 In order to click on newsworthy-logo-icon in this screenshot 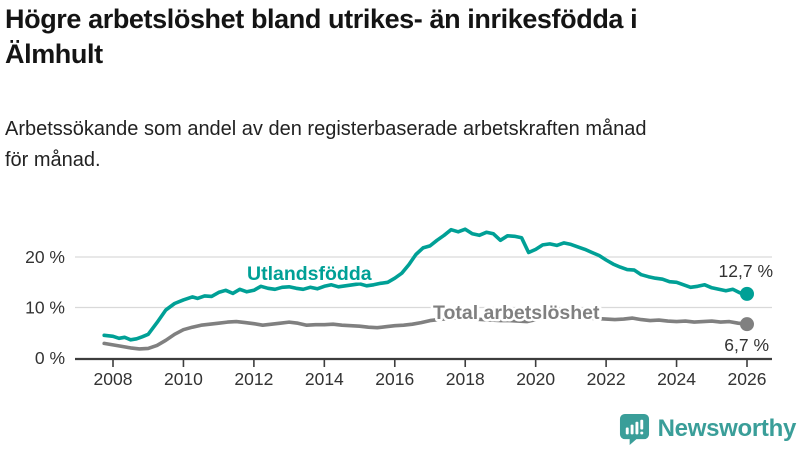, I will do `click(634, 429)`.